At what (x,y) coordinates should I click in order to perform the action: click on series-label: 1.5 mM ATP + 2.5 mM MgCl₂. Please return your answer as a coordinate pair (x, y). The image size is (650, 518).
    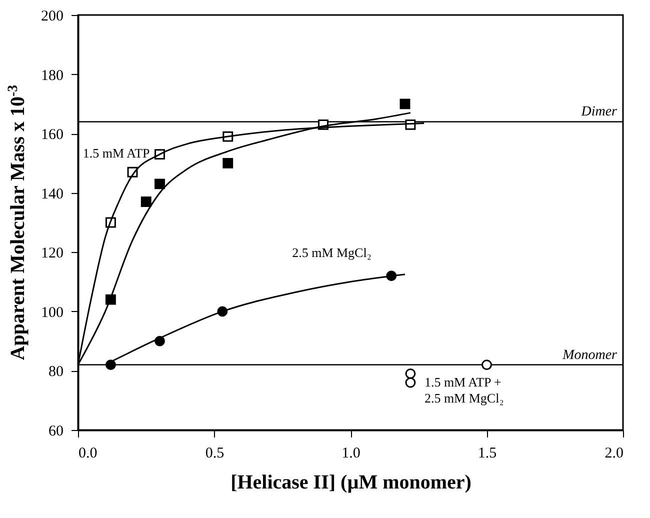
    Looking at the image, I should click on (464, 390).